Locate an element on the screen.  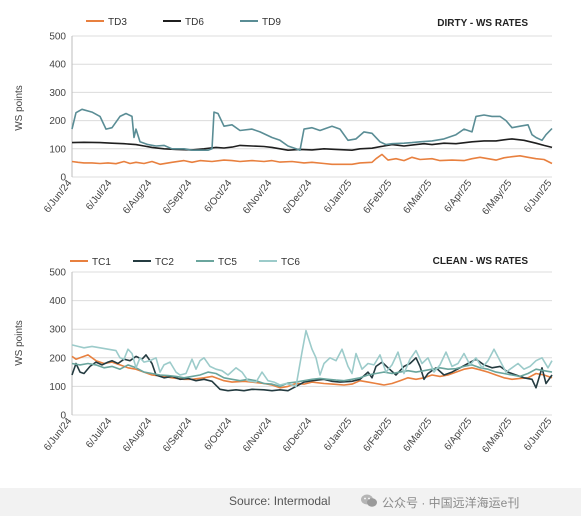
legend-label: TD6 is located at coordinates (194, 22).